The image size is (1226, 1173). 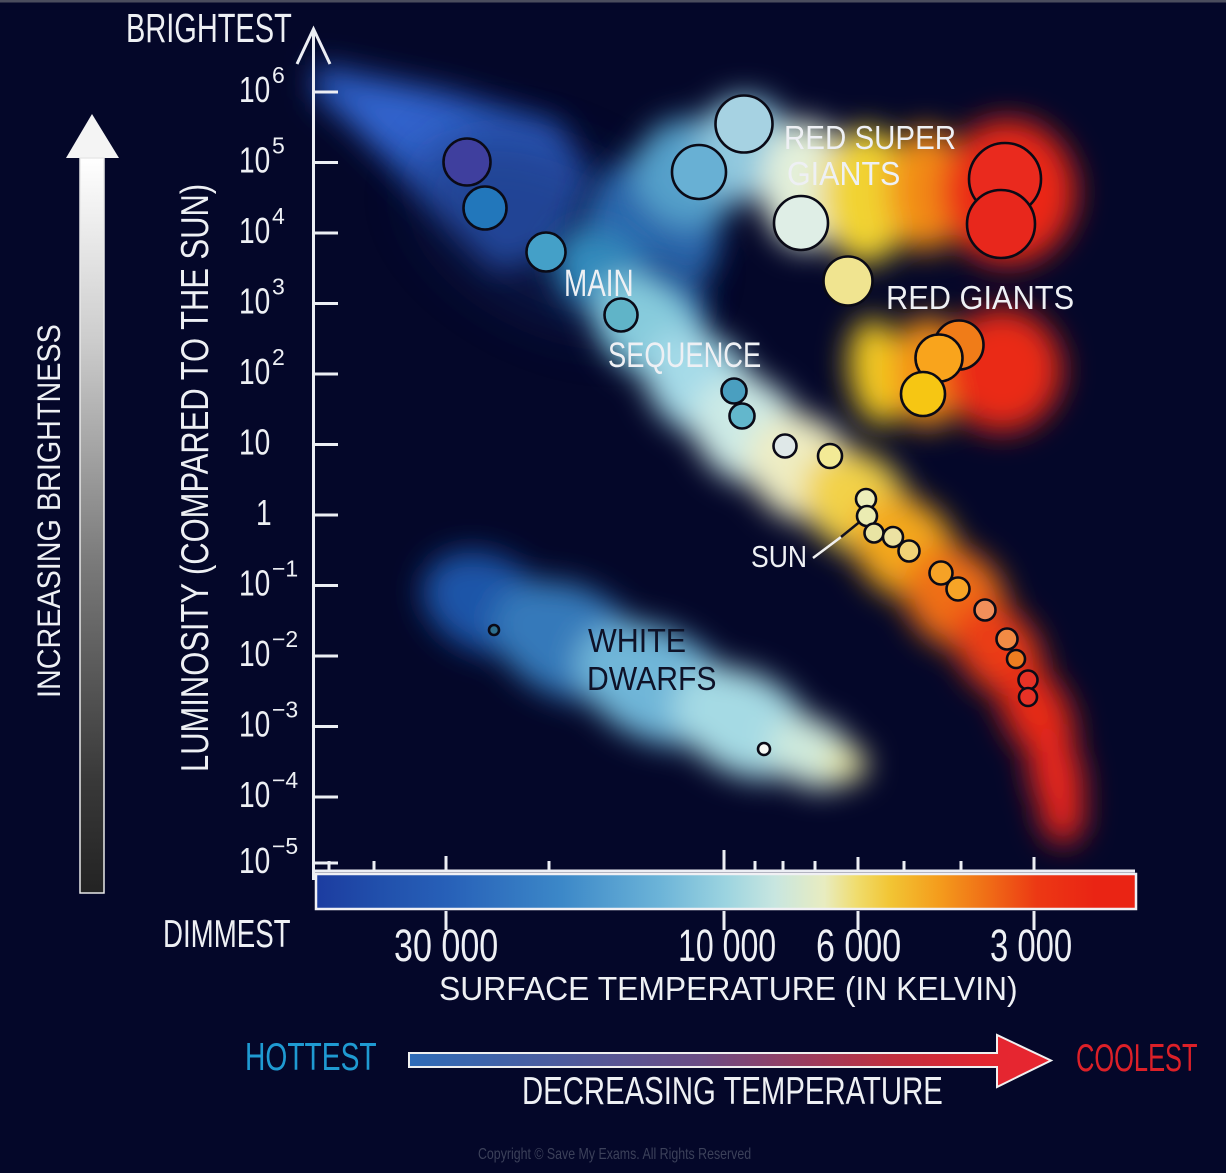 I want to click on svg-text: 6 000, so click(x=858, y=946).